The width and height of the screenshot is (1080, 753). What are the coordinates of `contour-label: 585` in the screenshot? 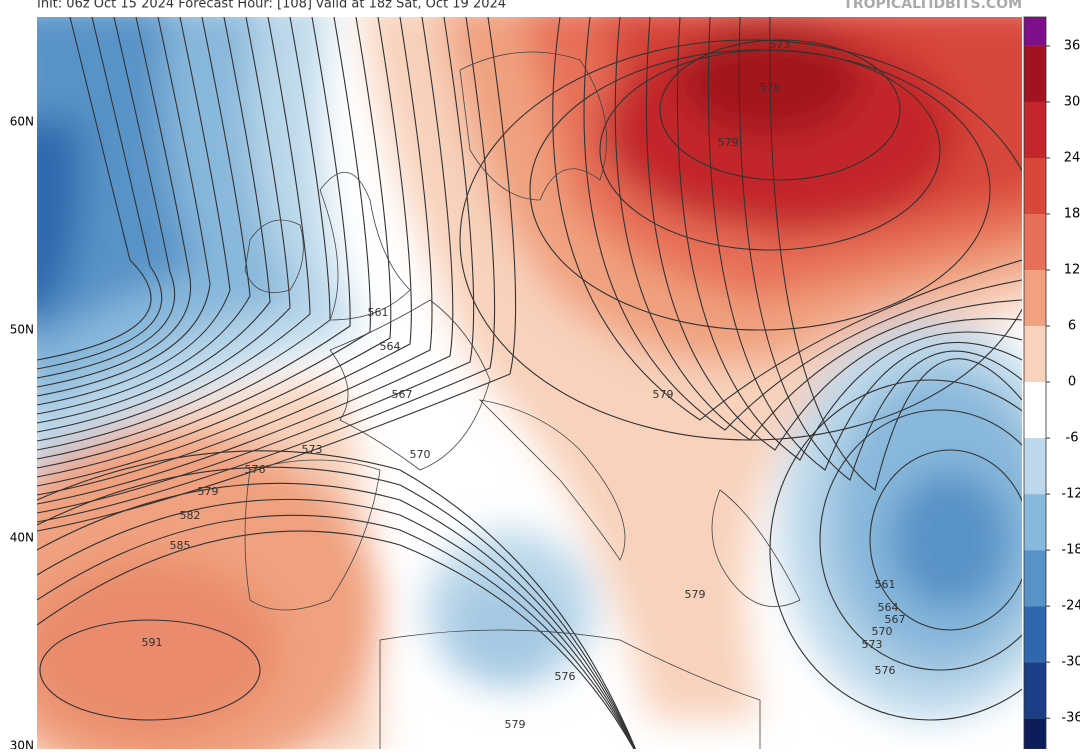 It's located at (180, 545).